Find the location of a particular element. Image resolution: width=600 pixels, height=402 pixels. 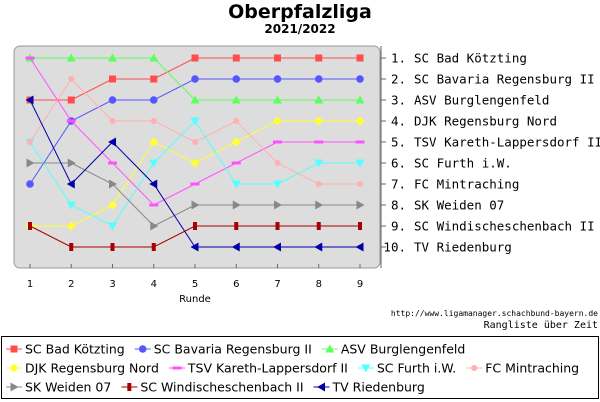

series-sc-windischeschenbach-ii is located at coordinates (195, 236).